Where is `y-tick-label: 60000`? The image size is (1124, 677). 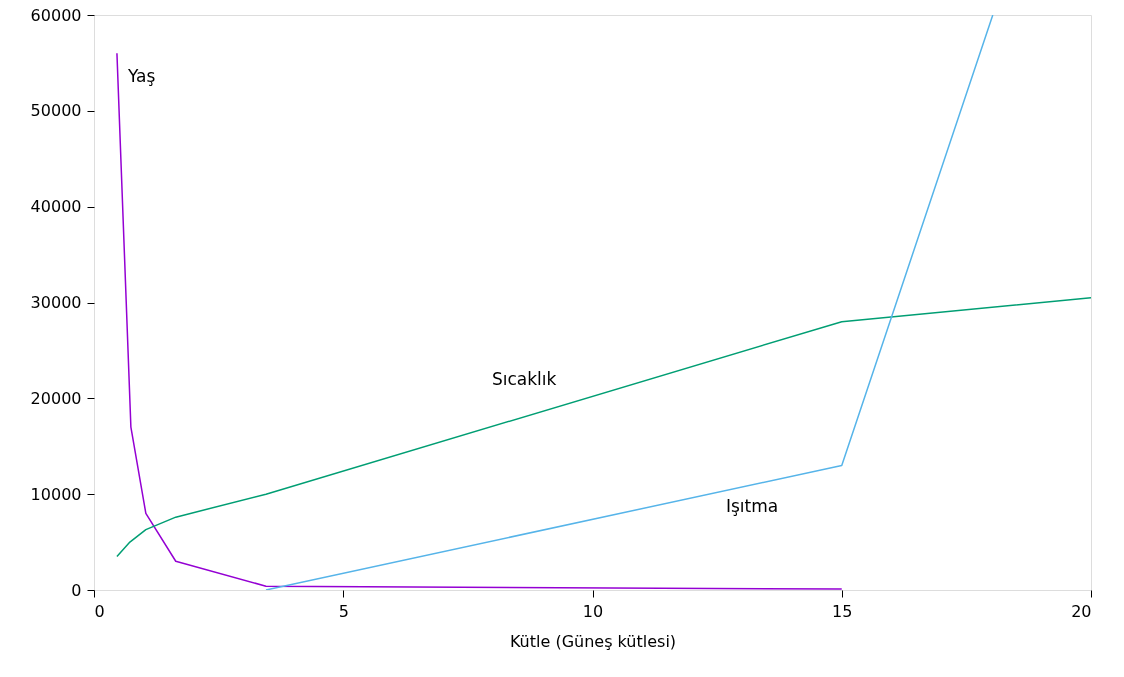 y-tick-label: 60000 is located at coordinates (56, 15).